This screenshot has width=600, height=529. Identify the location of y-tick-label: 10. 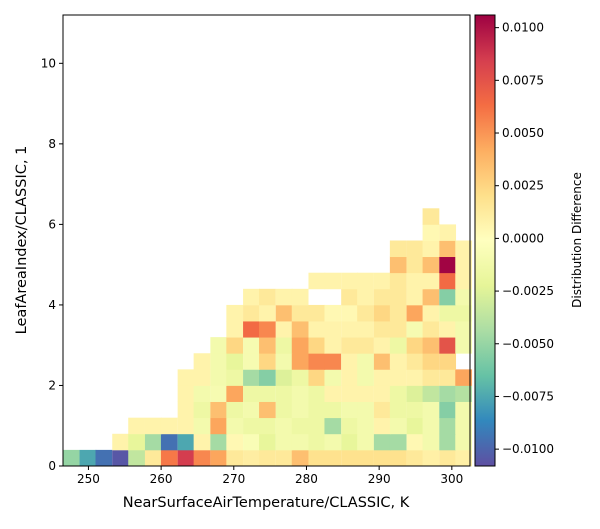
(48, 63).